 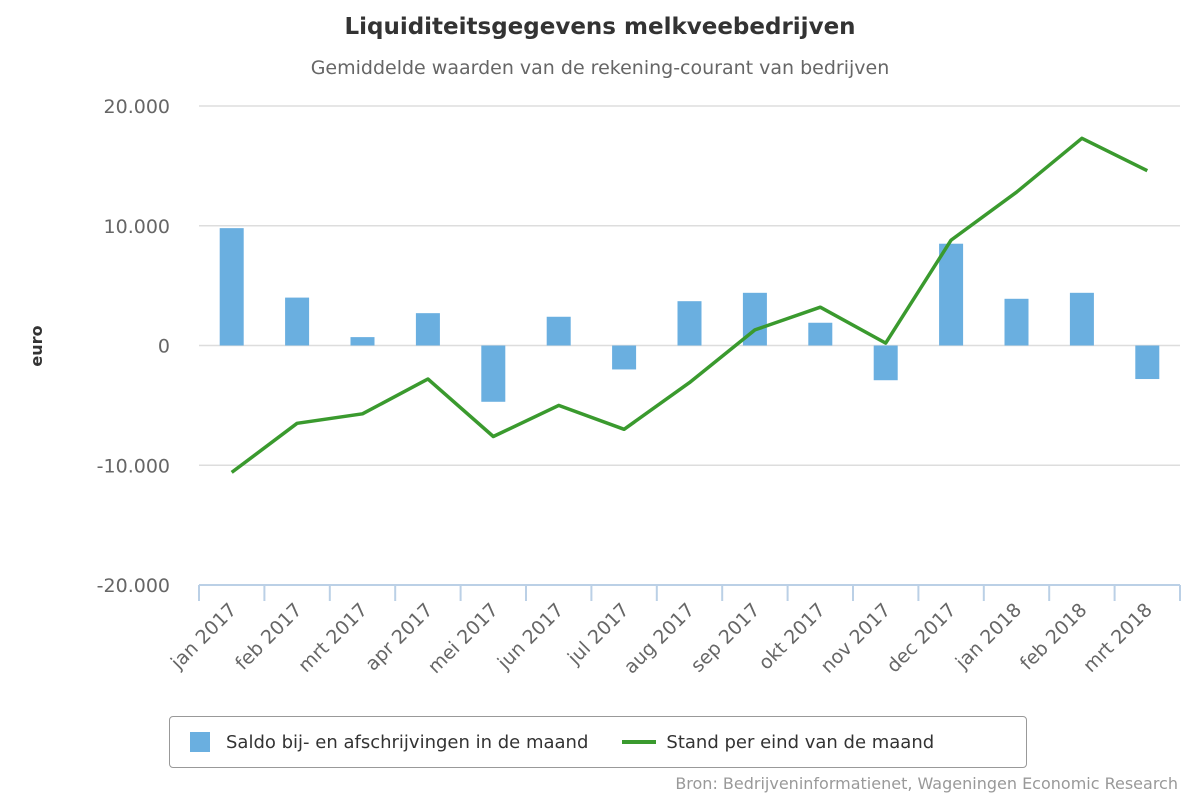 I want to click on chart-title: Liquiditeitsgegevens melkveebedrijven, so click(x=600, y=27).